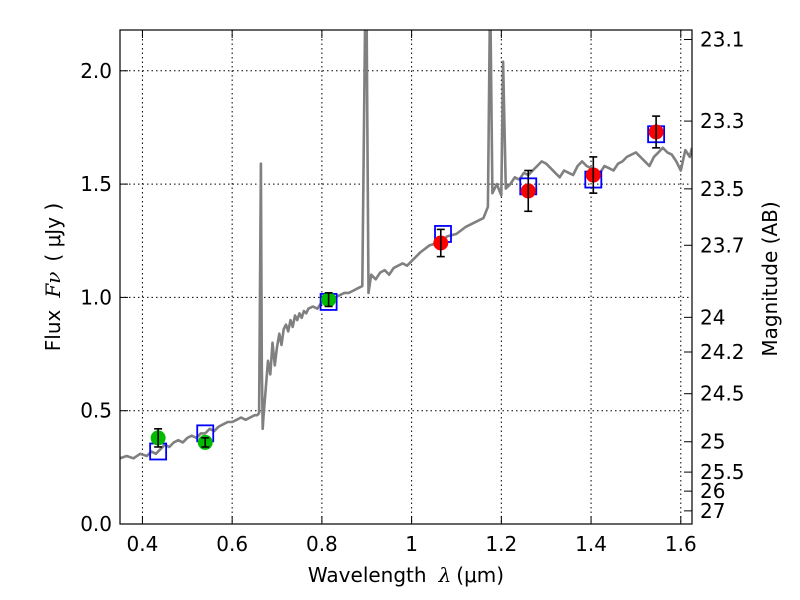 The width and height of the screenshot is (800, 600). What do you see at coordinates (722, 189) in the screenshot?
I see `y2-tick-label: 23.5` at bounding box center [722, 189].